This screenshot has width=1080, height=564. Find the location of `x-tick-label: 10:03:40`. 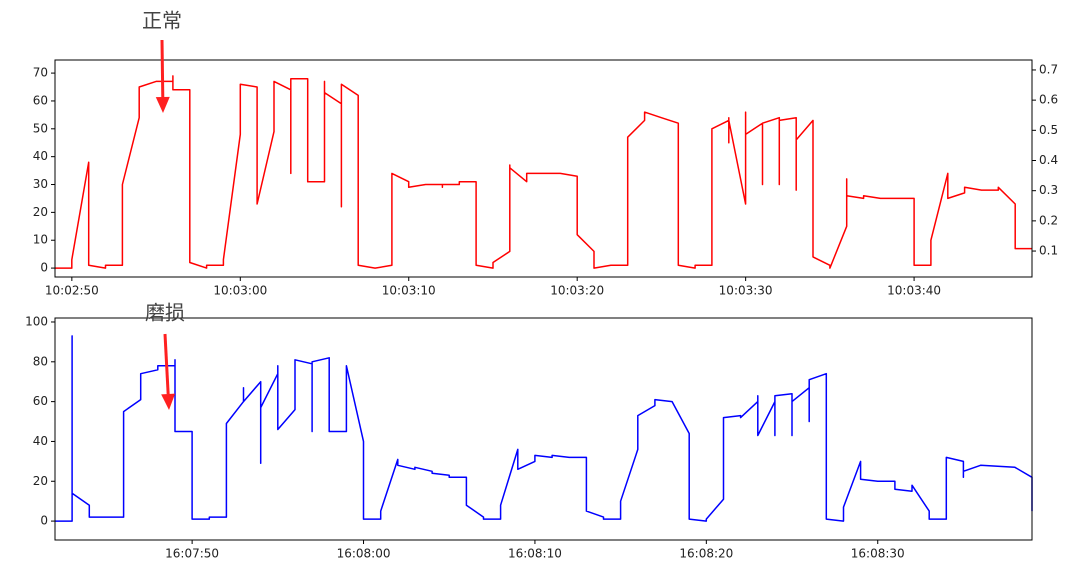

x-tick-label: 10:03:40 is located at coordinates (914, 291).